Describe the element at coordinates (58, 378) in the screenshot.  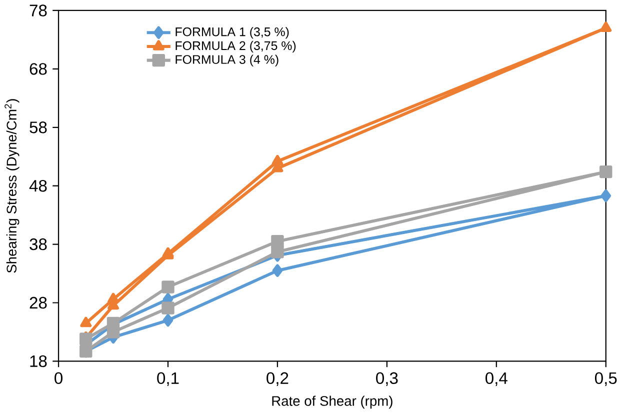
I see `x-tick-label: 0` at that location.